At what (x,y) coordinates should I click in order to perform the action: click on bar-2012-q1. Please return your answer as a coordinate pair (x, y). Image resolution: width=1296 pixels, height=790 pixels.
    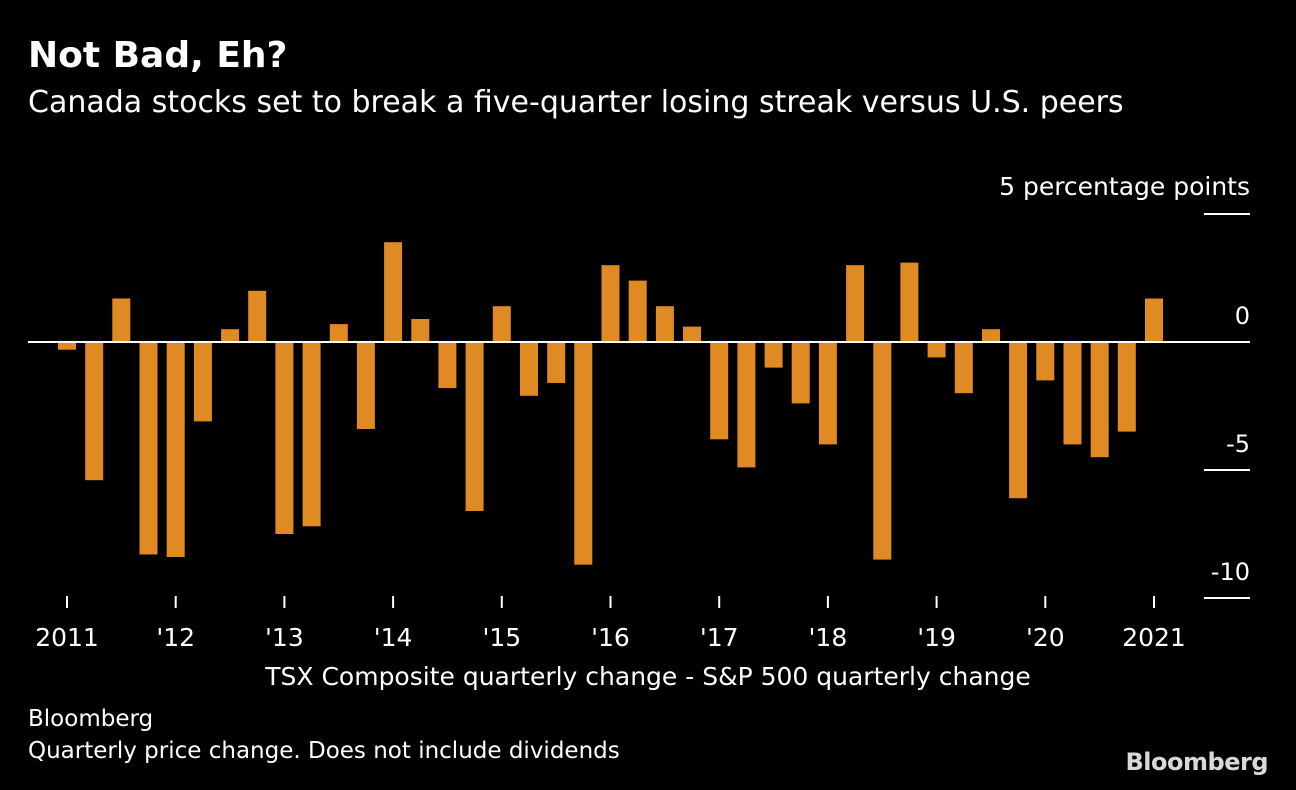
    Looking at the image, I should click on (175, 449).